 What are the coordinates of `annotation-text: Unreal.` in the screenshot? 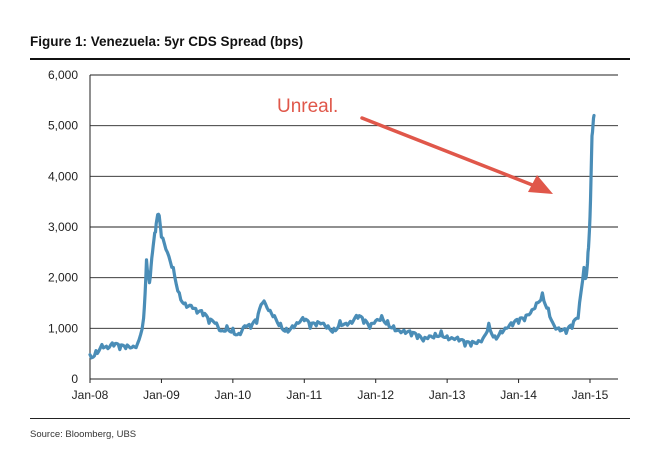 It's located at (307, 106).